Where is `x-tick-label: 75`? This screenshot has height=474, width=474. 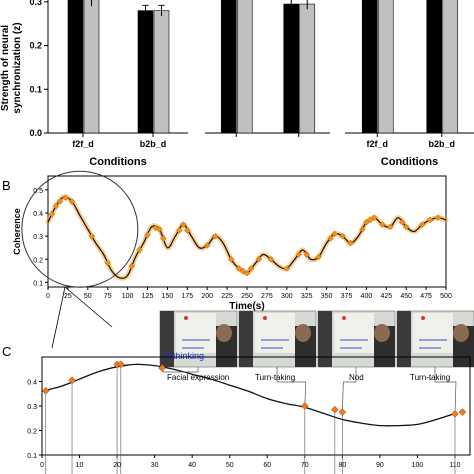 x-tick-label: 75 is located at coordinates (108, 296).